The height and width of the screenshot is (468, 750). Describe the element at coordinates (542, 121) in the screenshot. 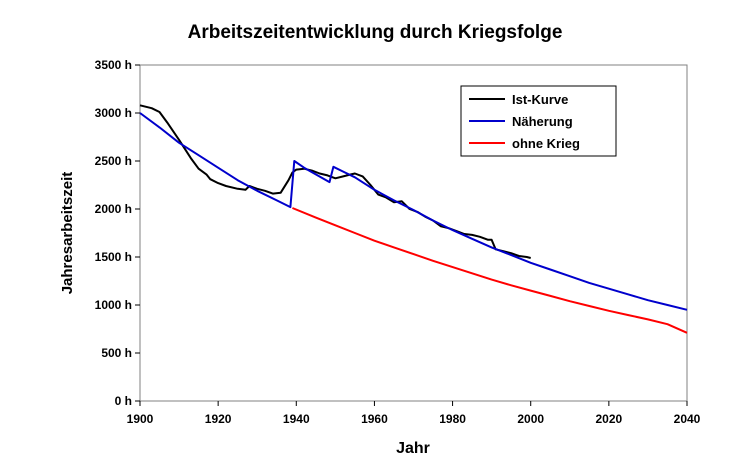

I see `legend-label: Näherung` at that location.